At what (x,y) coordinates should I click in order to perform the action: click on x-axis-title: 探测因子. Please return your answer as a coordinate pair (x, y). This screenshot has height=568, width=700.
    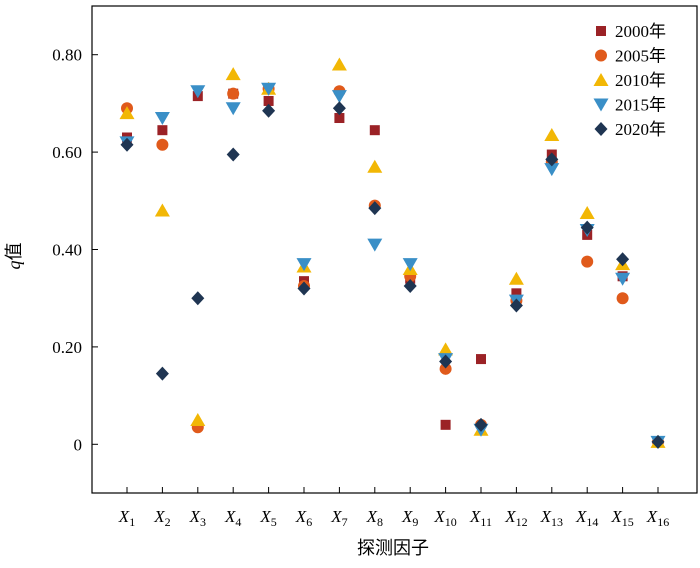
    Looking at the image, I should click on (393, 548).